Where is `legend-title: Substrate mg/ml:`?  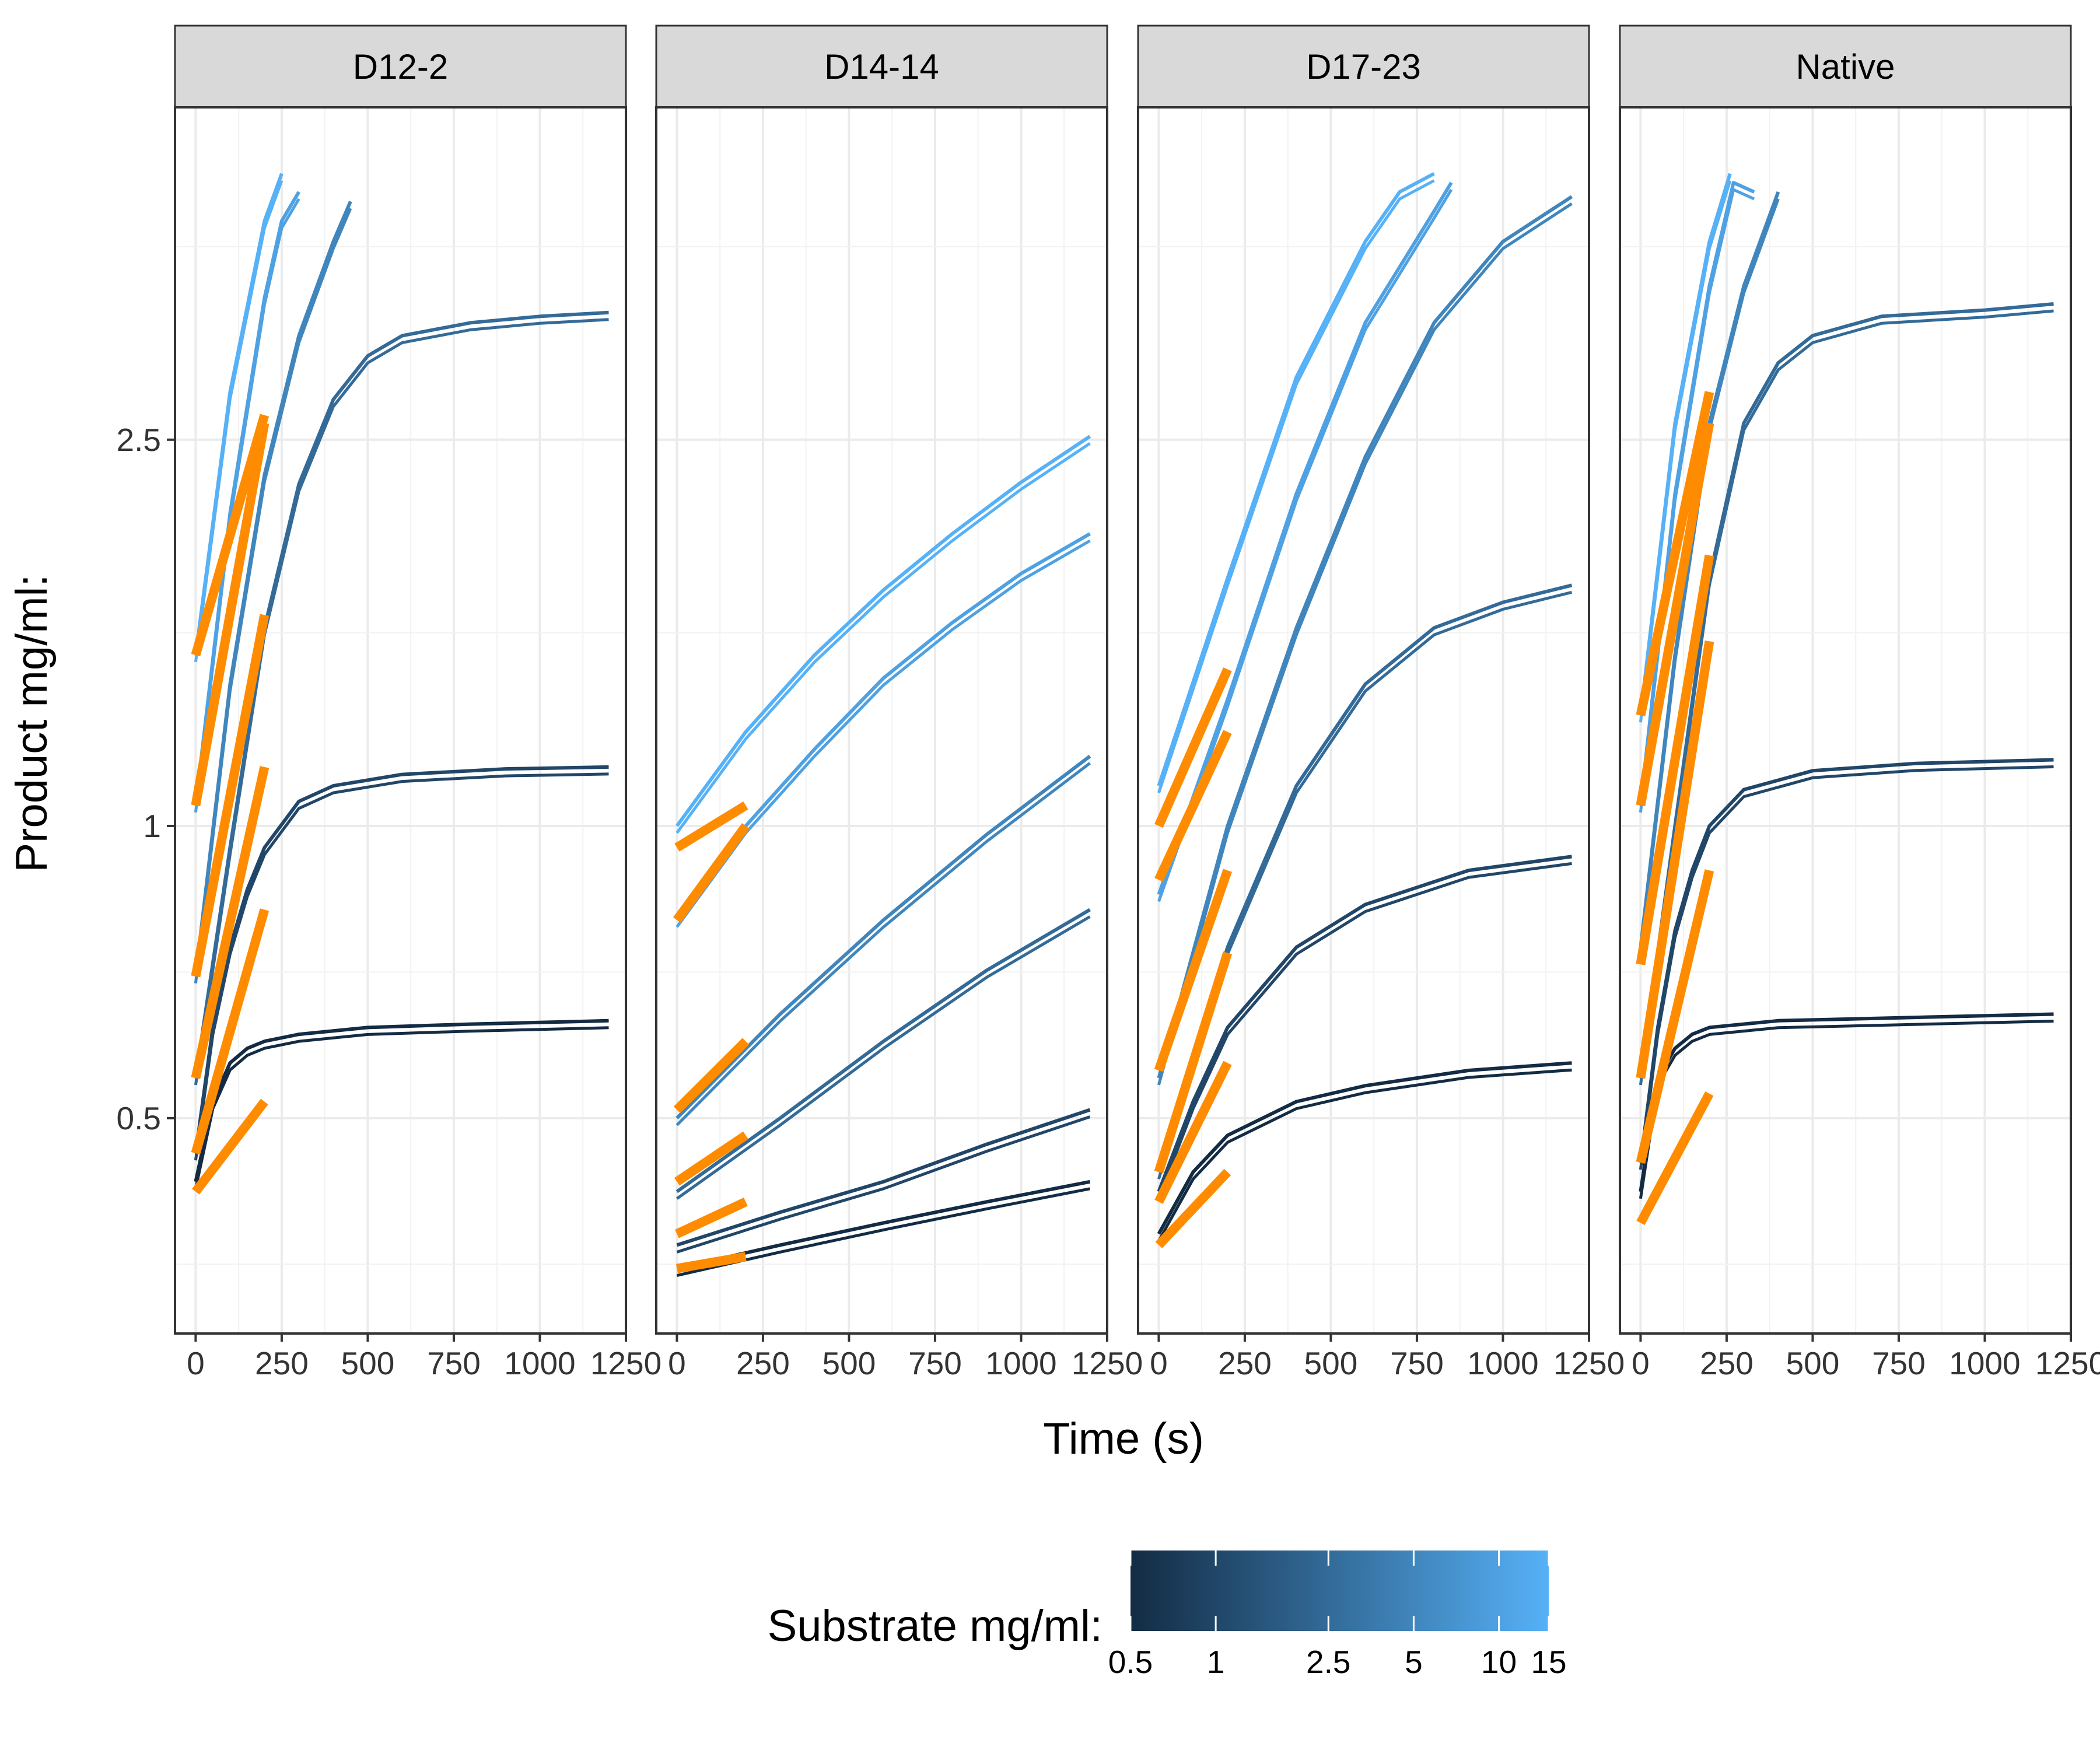 legend-title: Substrate mg/ml: is located at coordinates (935, 1626).